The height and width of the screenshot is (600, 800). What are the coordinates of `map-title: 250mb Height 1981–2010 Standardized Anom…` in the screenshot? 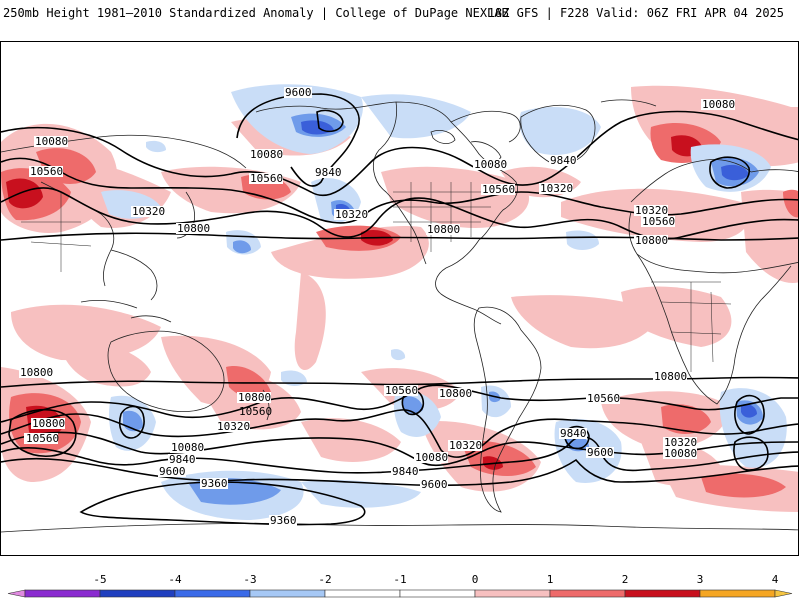 It's located at (256, 13).